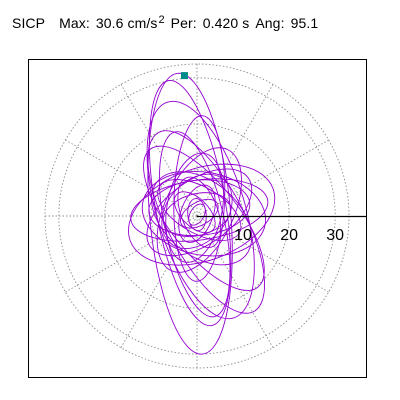 The height and width of the screenshot is (400, 400). I want to click on radial-tick-label-30: 30, so click(335, 235).